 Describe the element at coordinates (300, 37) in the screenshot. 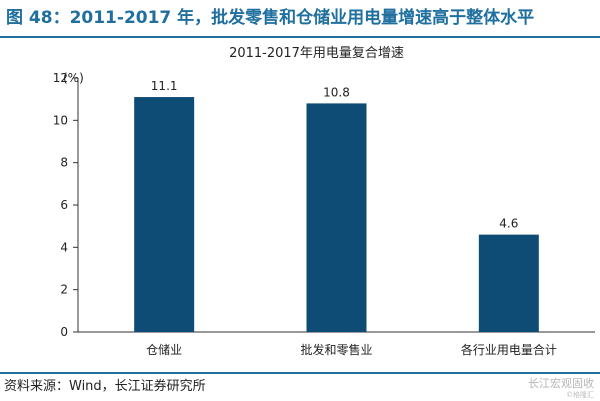

I see `title-divider` at that location.